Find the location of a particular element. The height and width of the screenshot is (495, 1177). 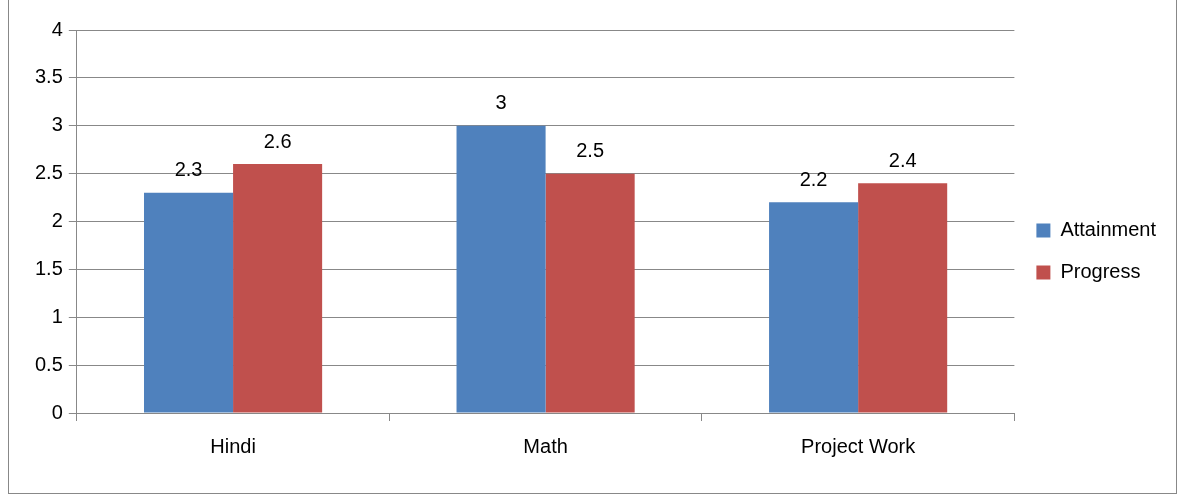

data-label: 2.3 is located at coordinates (188, 169).